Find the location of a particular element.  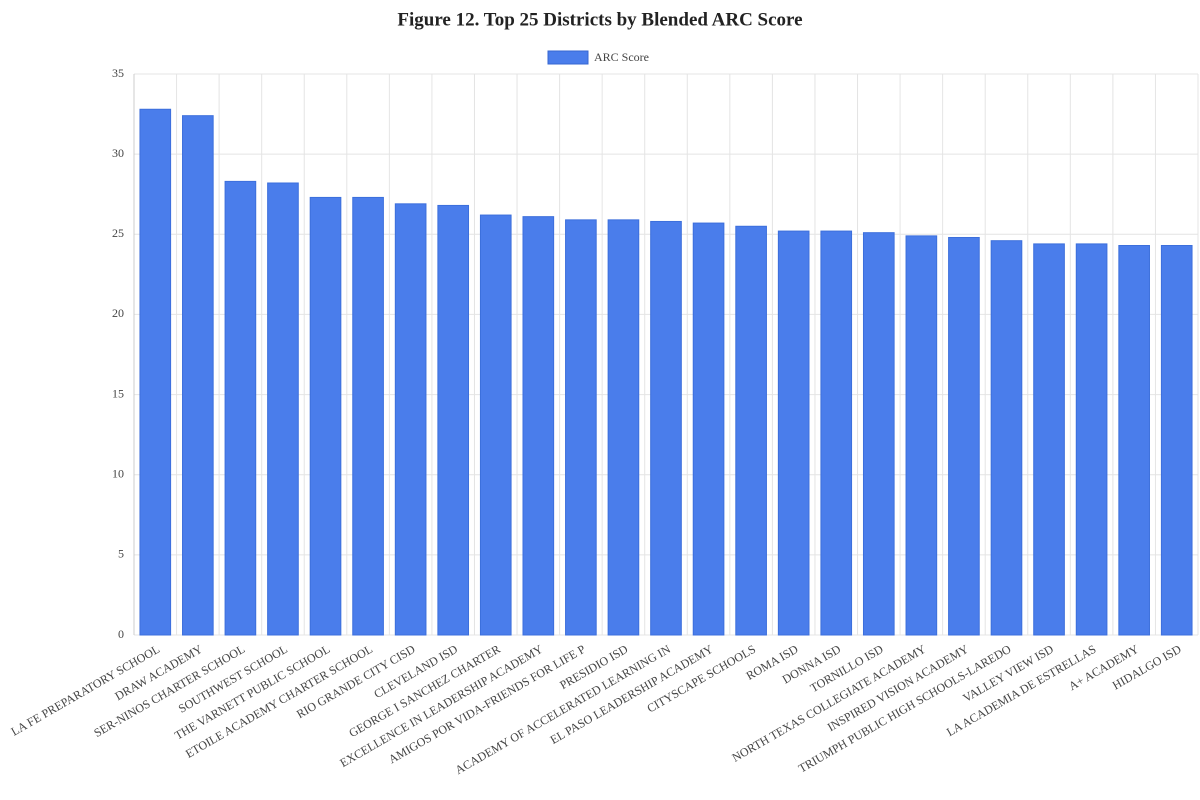

y-tick-label: 25 is located at coordinates (118, 233).